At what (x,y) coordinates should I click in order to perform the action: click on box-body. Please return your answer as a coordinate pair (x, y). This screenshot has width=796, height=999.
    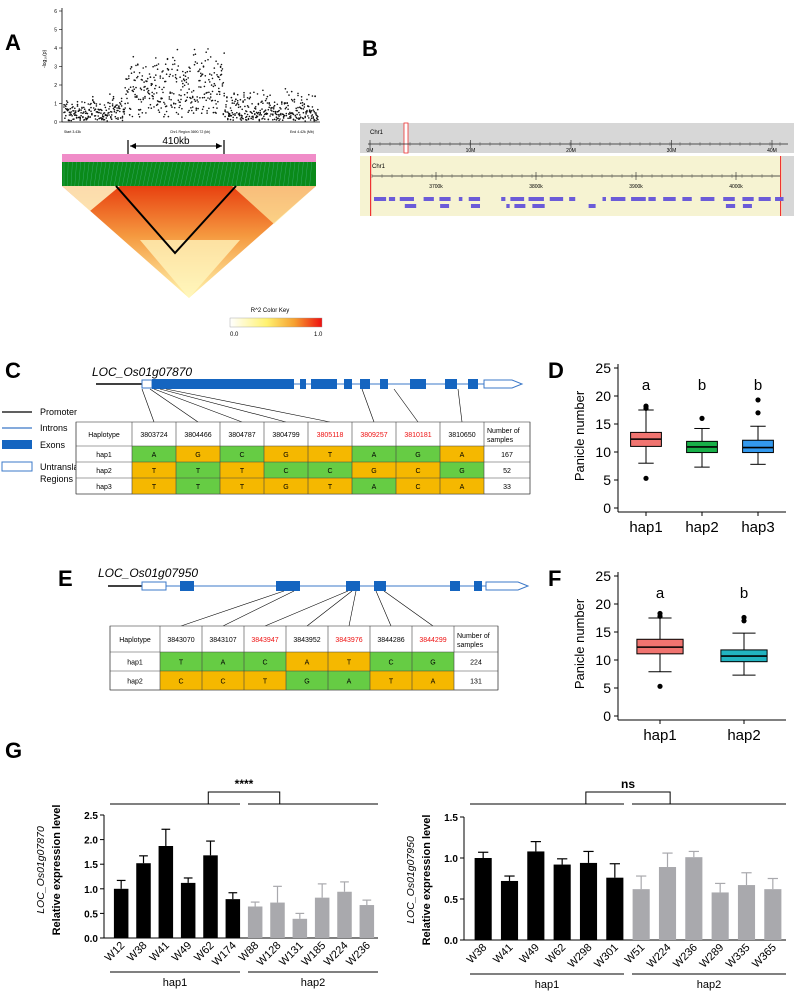
    Looking at the image, I should click on (758, 446).